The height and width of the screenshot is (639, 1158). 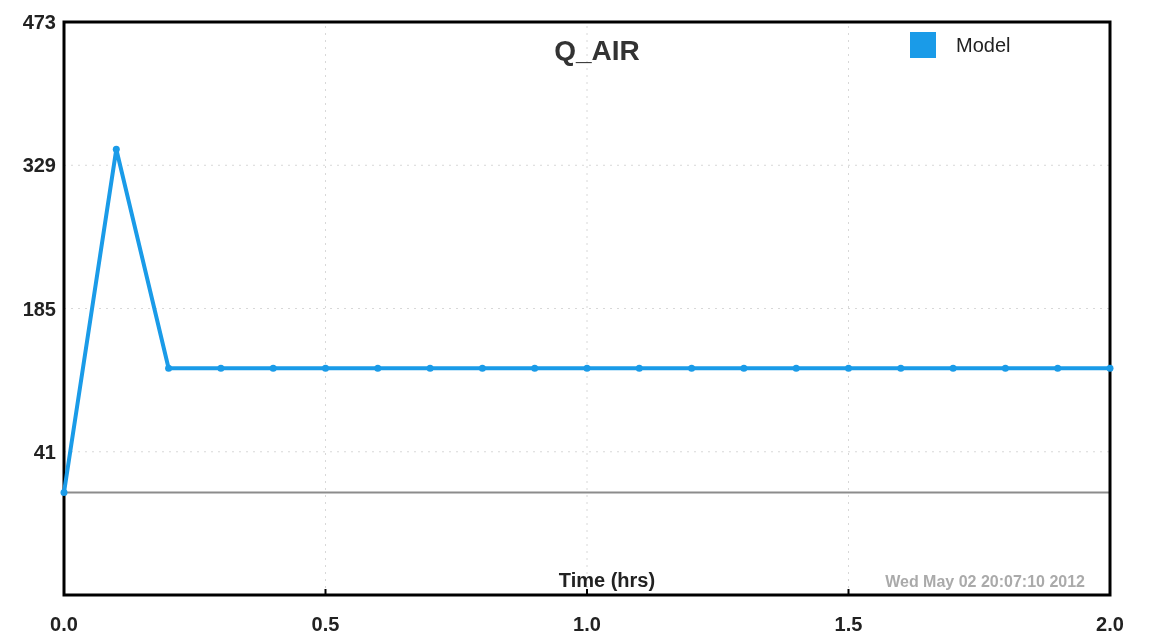 What do you see at coordinates (607, 580) in the screenshot?
I see `x-axis-title: Time (hrs)` at bounding box center [607, 580].